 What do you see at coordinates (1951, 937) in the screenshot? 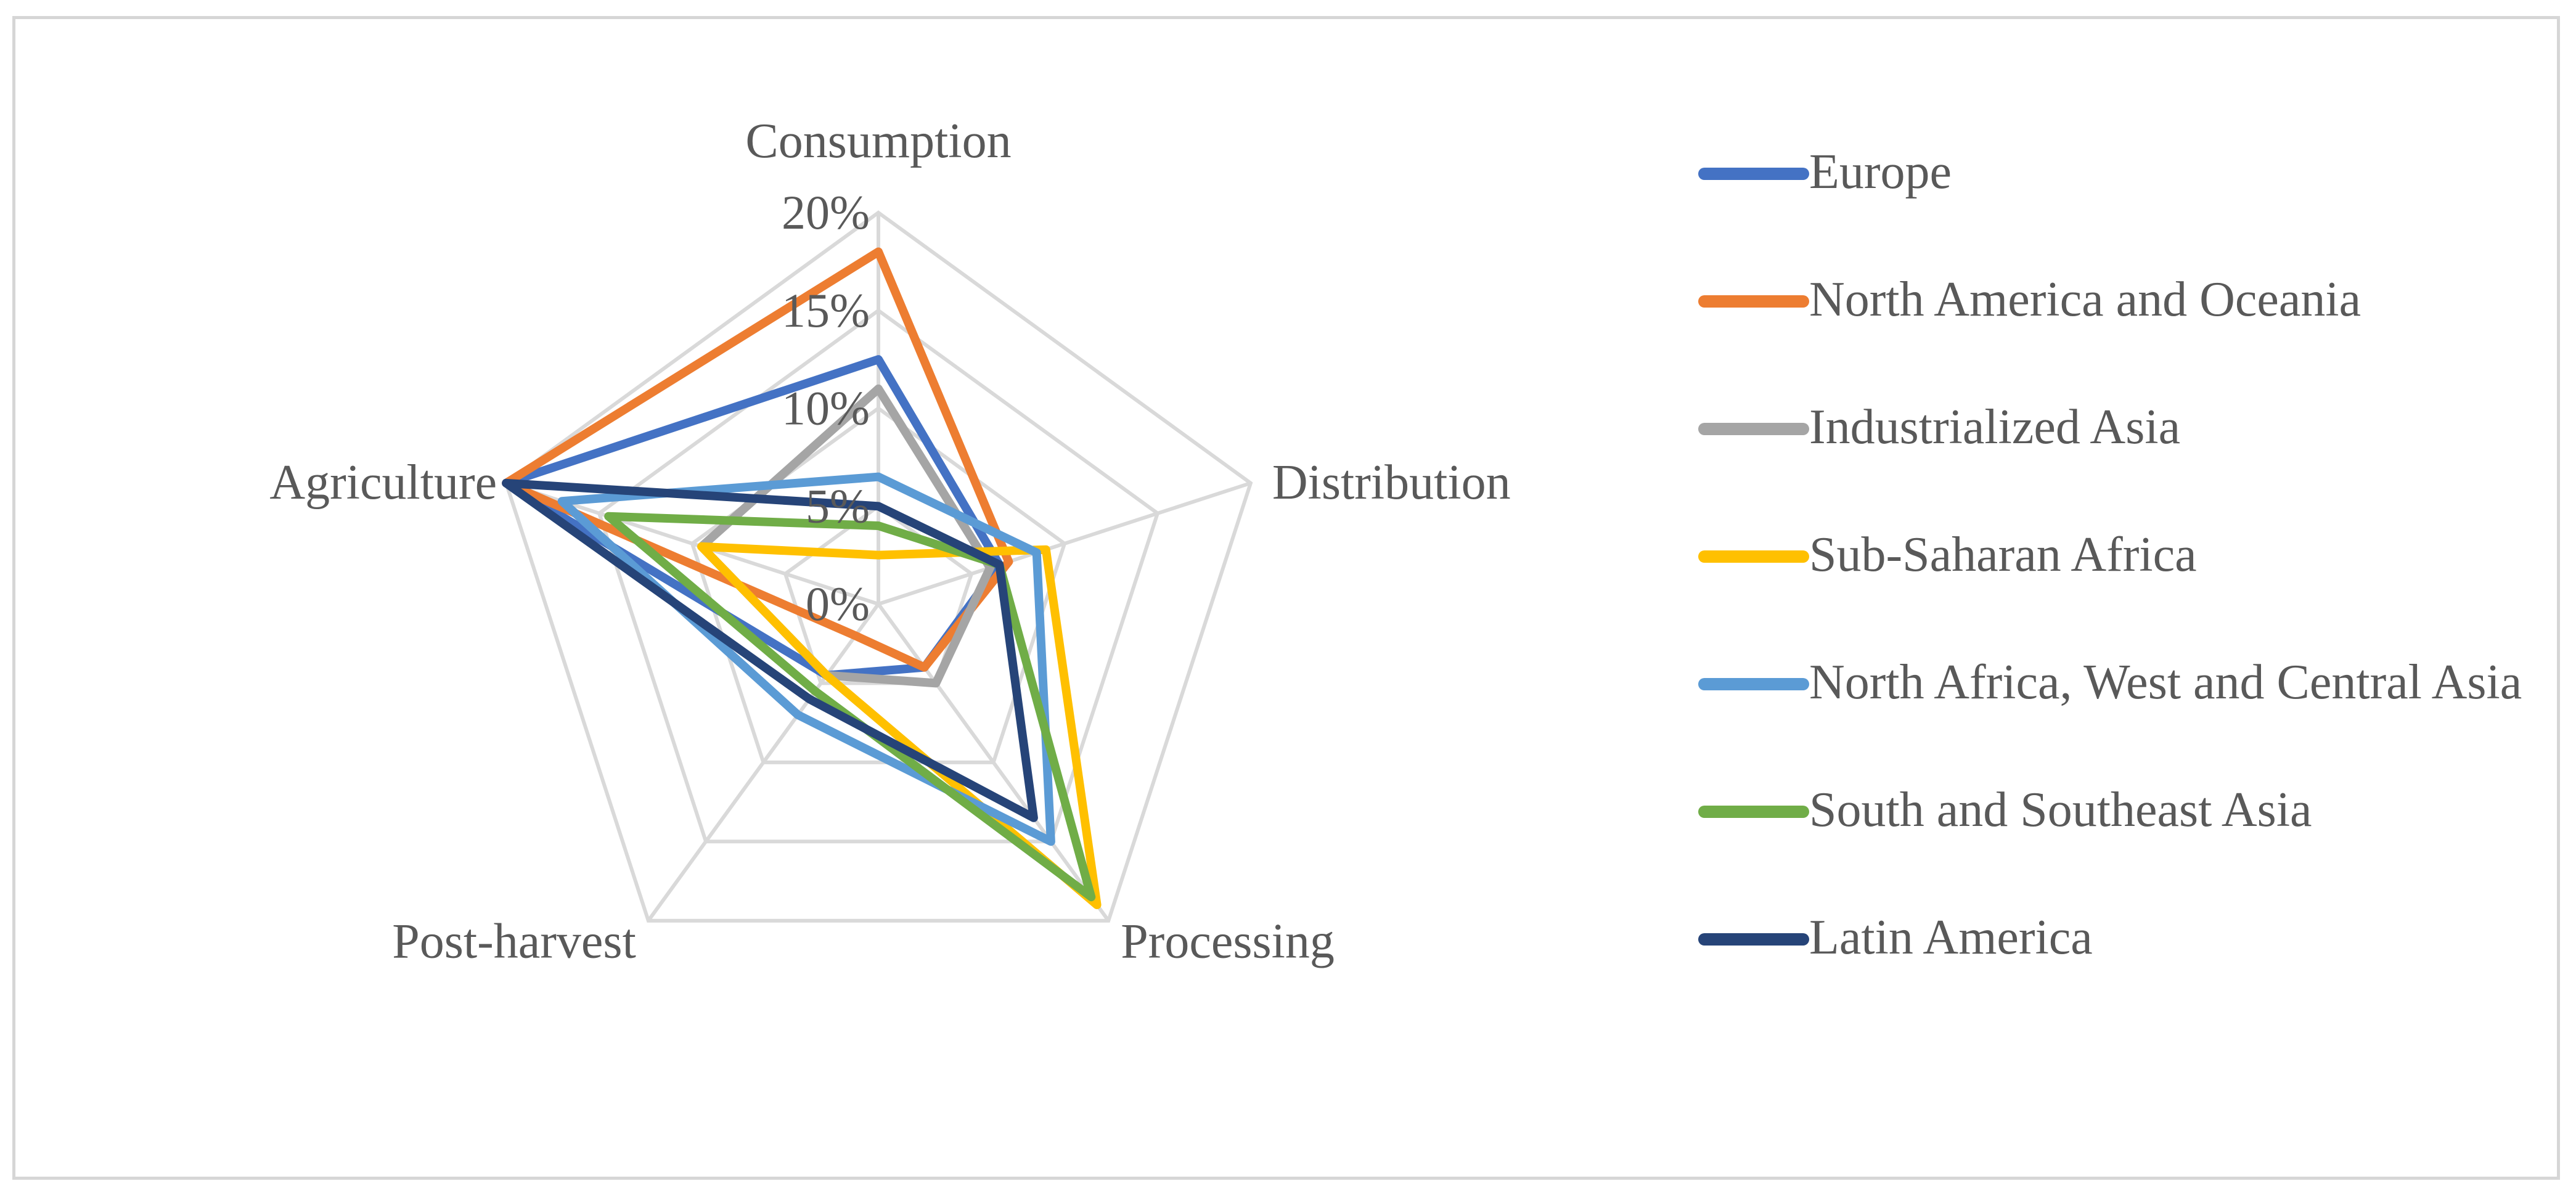
I see `legend-label: Latin America` at bounding box center [1951, 937].